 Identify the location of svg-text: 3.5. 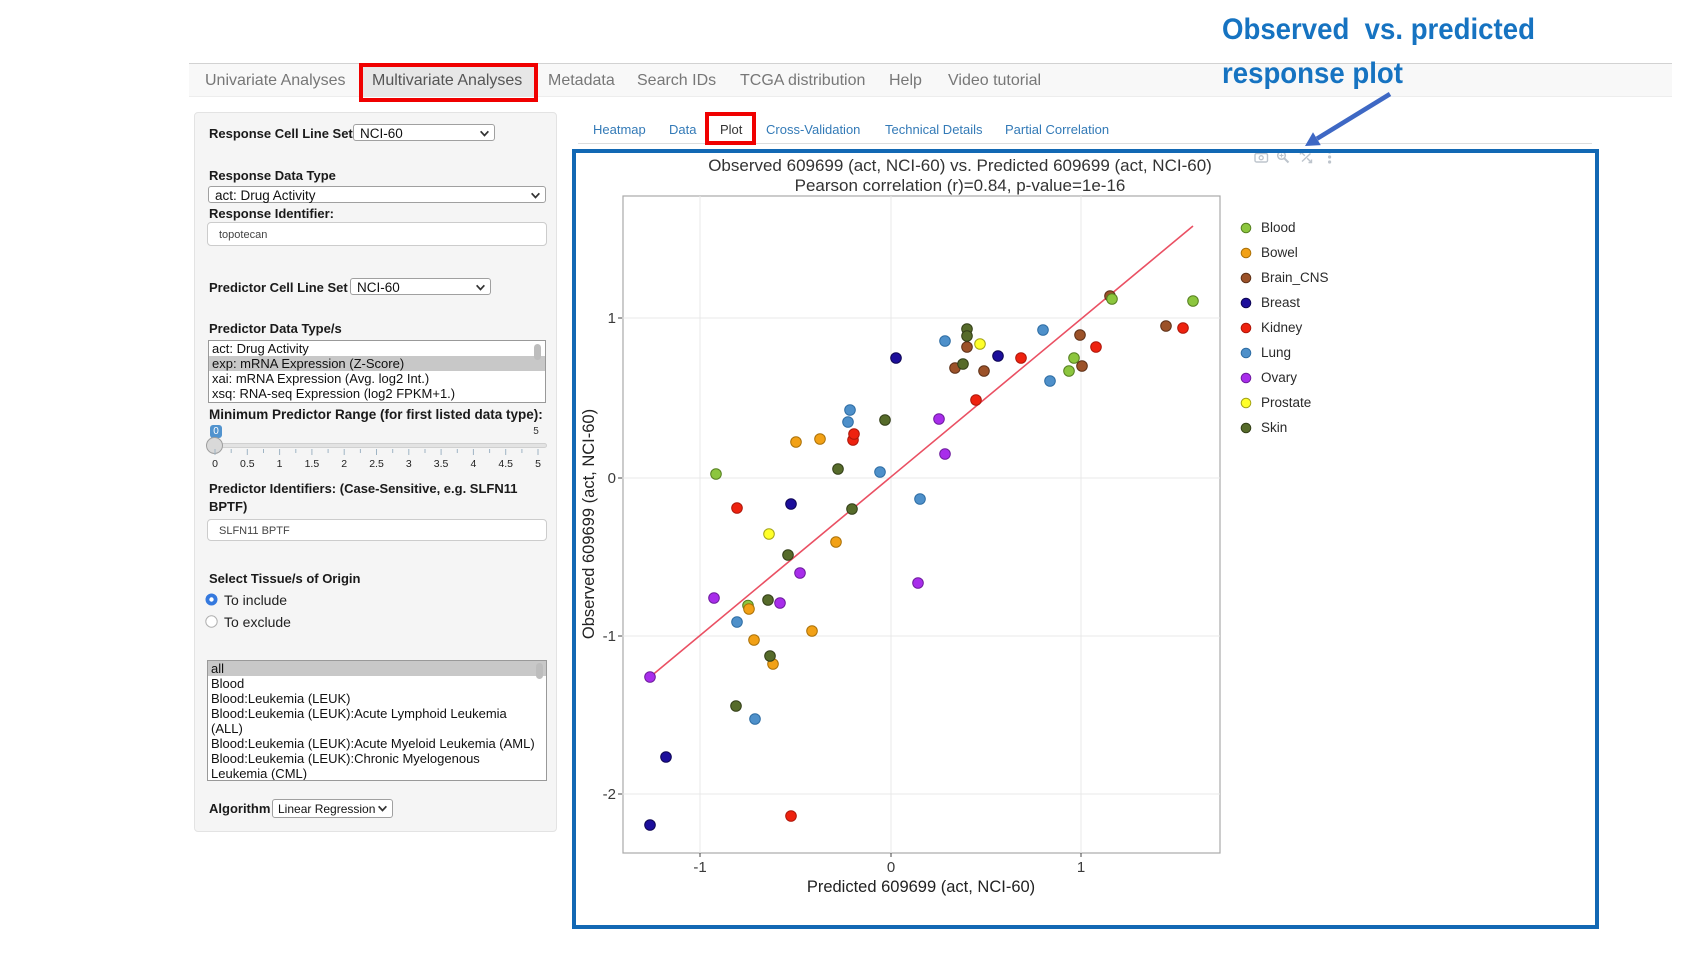
(441, 464).